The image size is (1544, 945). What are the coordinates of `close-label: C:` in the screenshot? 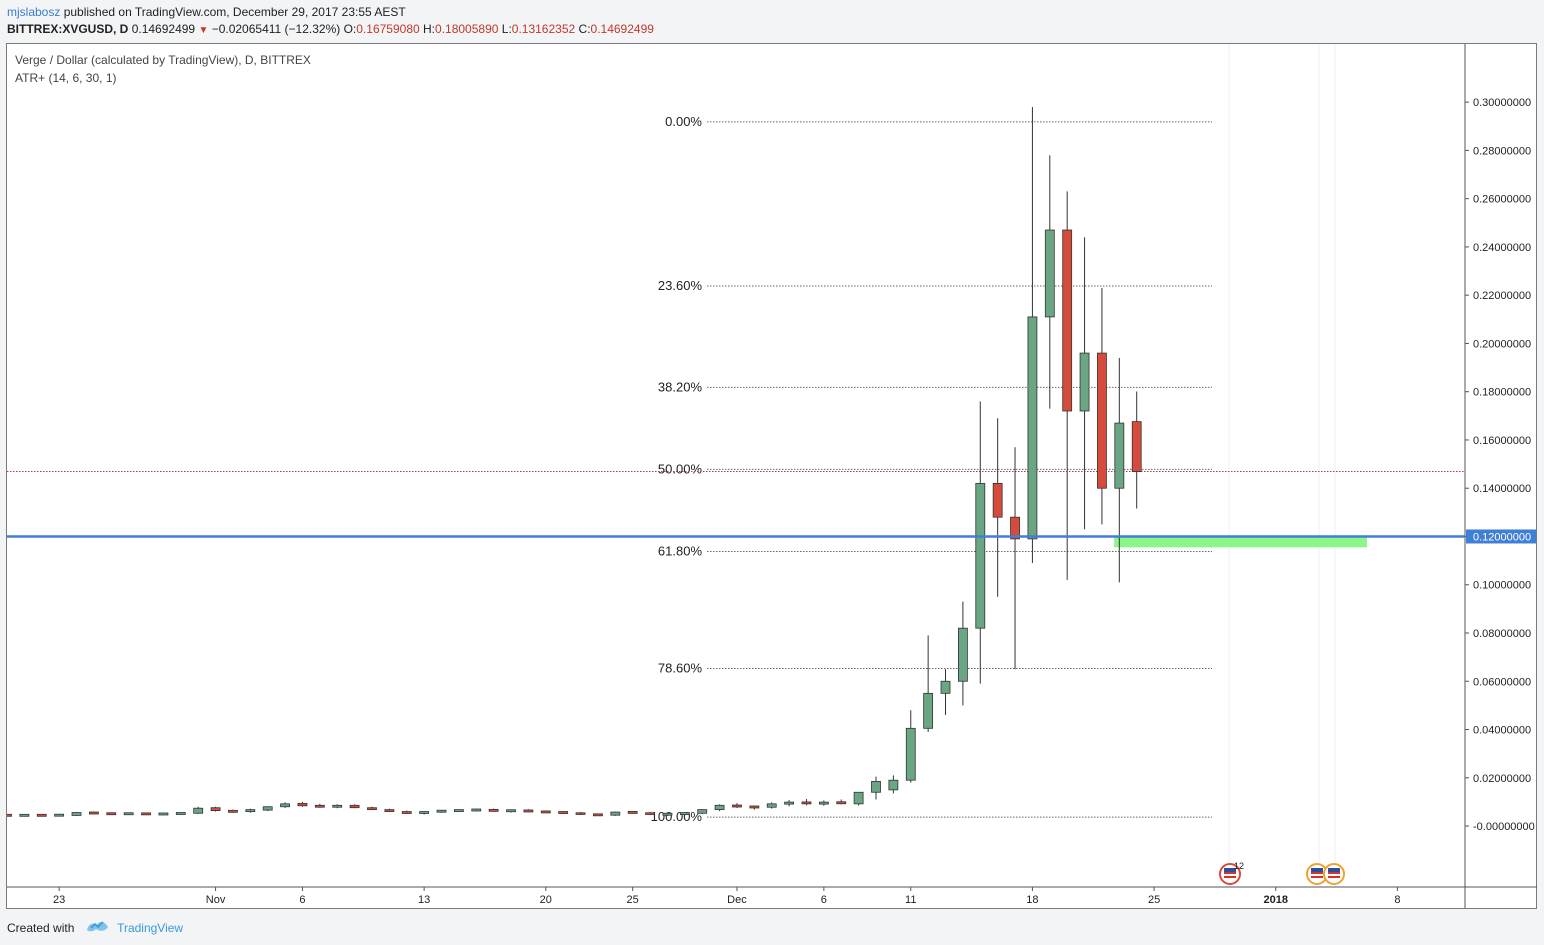 It's located at (584, 29).